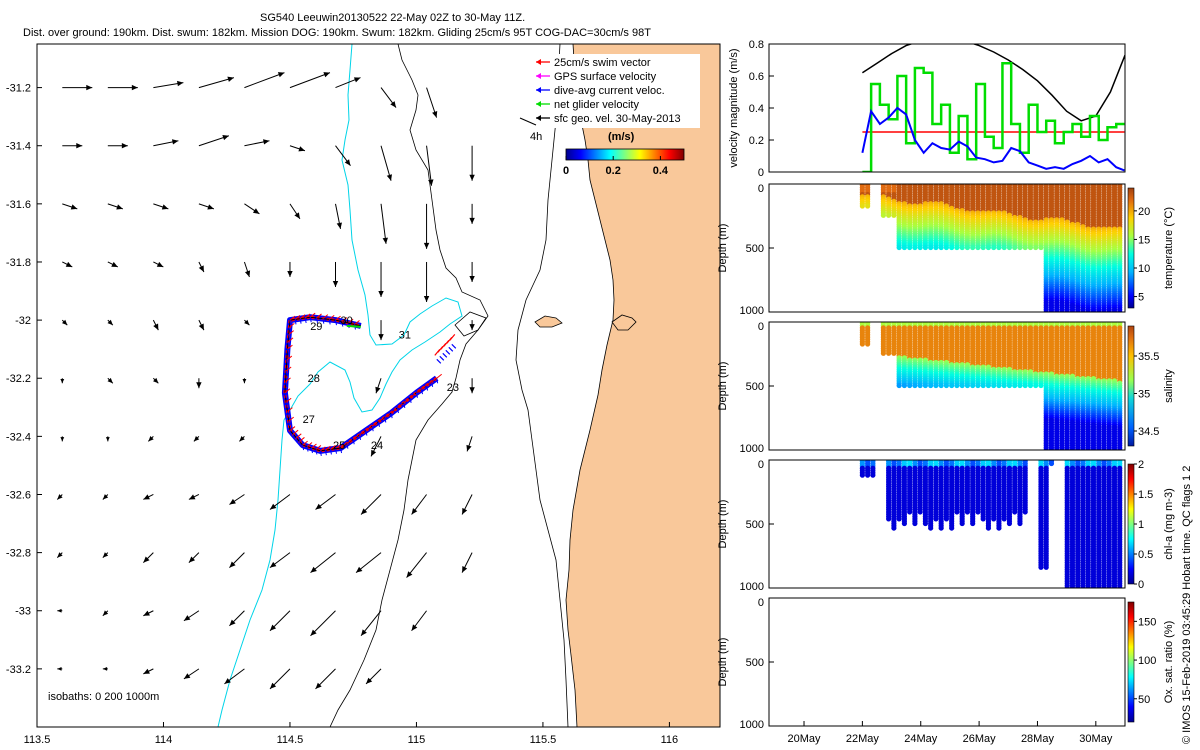 This screenshot has height=750, width=1200. I want to click on island, so click(624, 322).